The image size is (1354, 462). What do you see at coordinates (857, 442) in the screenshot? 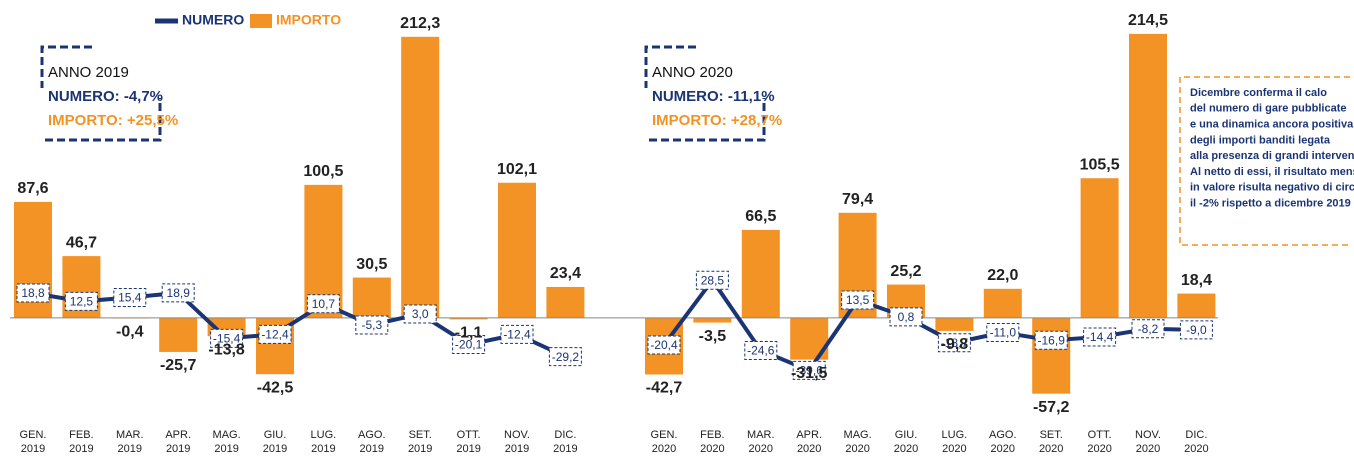
I see `x-tick-label: MAG. 2020` at bounding box center [857, 442].